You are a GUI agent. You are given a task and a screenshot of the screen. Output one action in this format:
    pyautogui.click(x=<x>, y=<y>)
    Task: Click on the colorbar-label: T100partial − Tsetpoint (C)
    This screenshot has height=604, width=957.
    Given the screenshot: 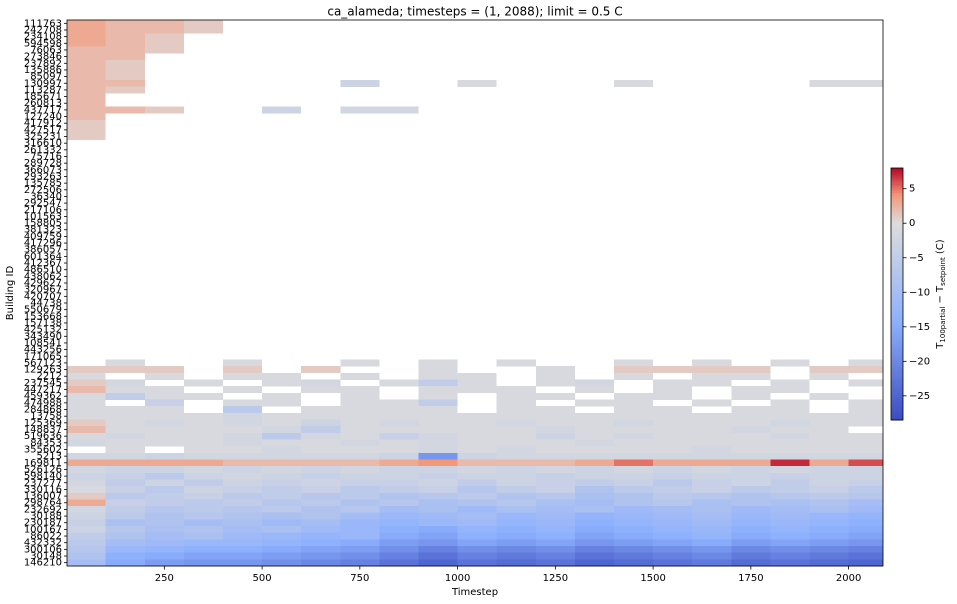 What is the action you would take?
    pyautogui.click(x=941, y=294)
    